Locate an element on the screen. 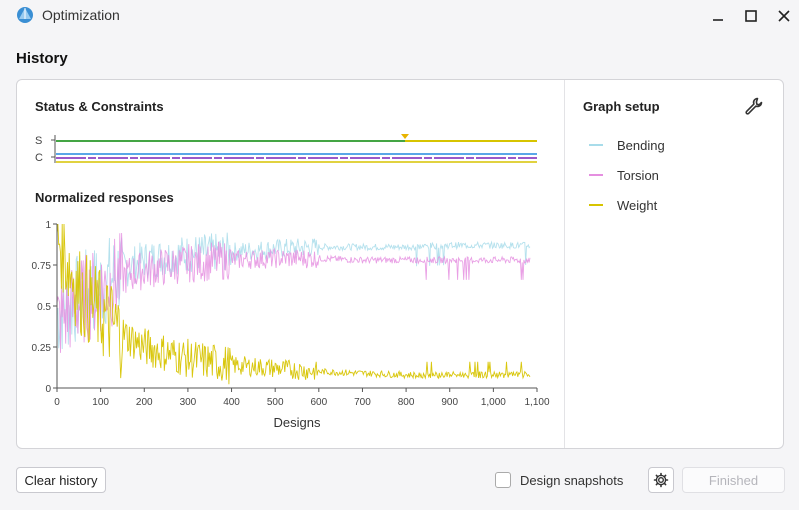  maximize-icon is located at coordinates (751, 16).